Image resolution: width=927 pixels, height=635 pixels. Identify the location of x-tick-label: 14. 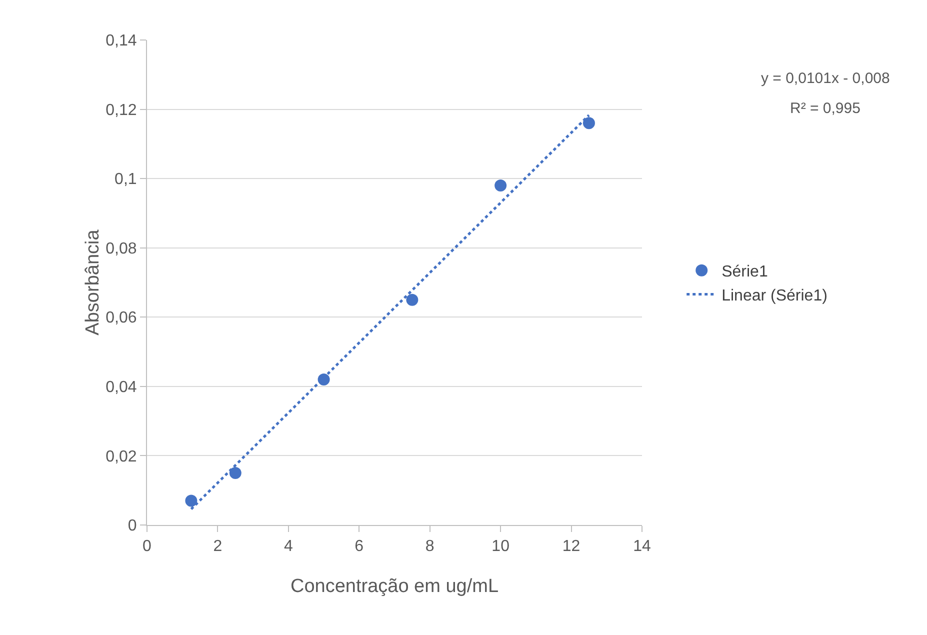
(642, 547).